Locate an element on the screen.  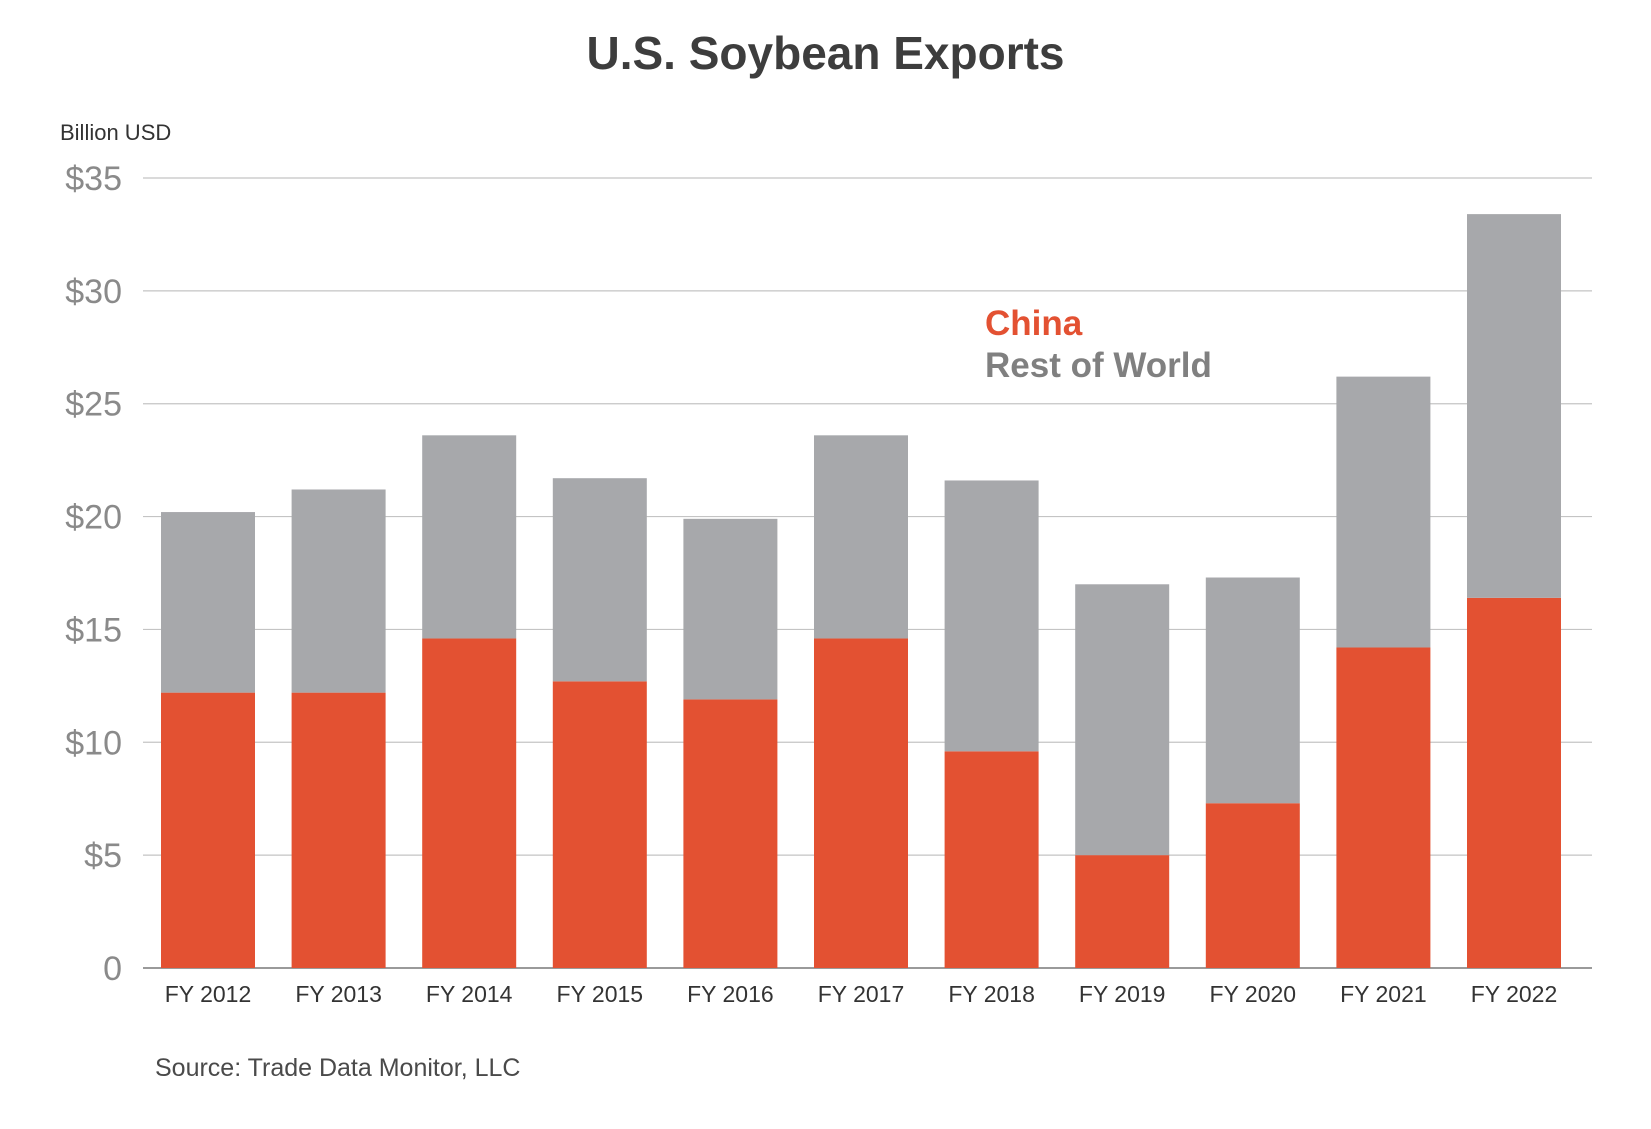
x-tick-label: FY 2019 is located at coordinates (1122, 994).